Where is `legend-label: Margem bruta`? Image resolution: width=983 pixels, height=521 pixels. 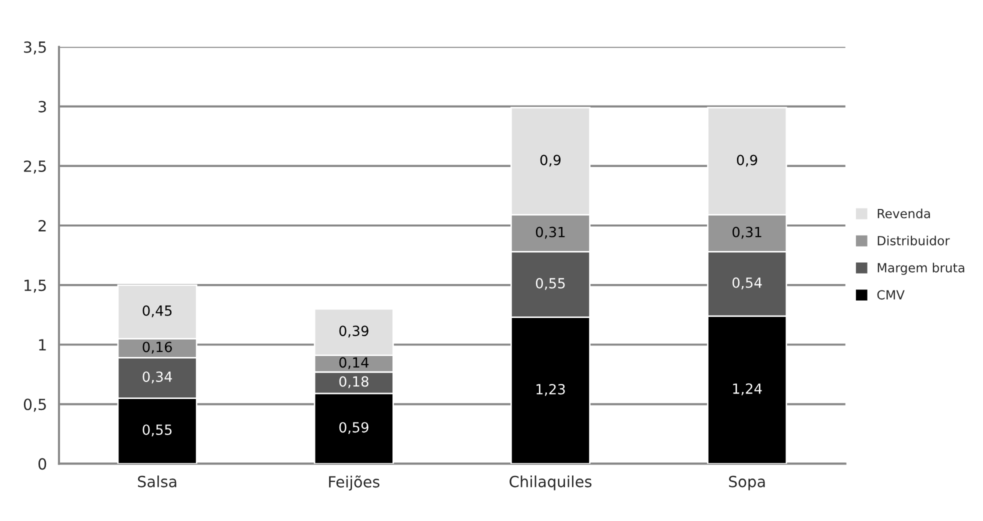 legend-label: Margem bruta is located at coordinates (921, 268).